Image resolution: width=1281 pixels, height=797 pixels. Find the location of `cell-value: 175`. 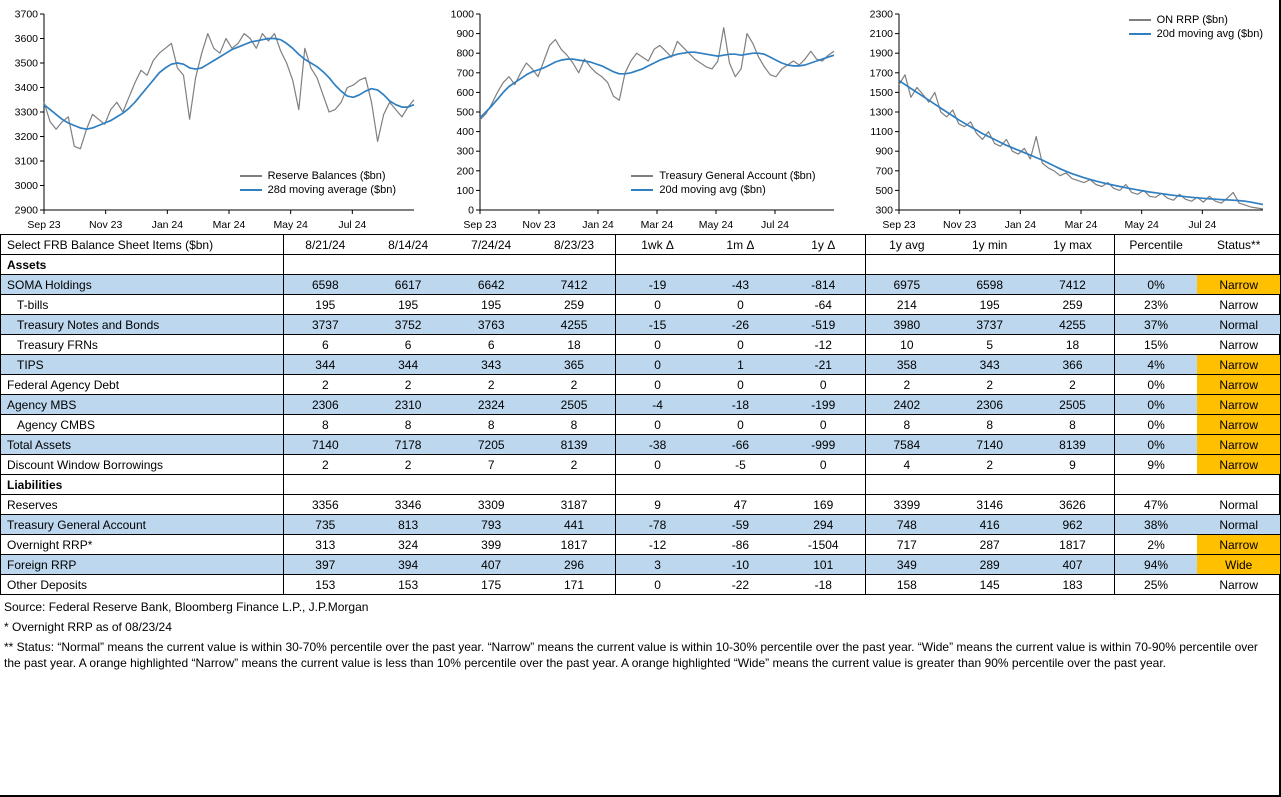

cell-value: 175 is located at coordinates (491, 584).